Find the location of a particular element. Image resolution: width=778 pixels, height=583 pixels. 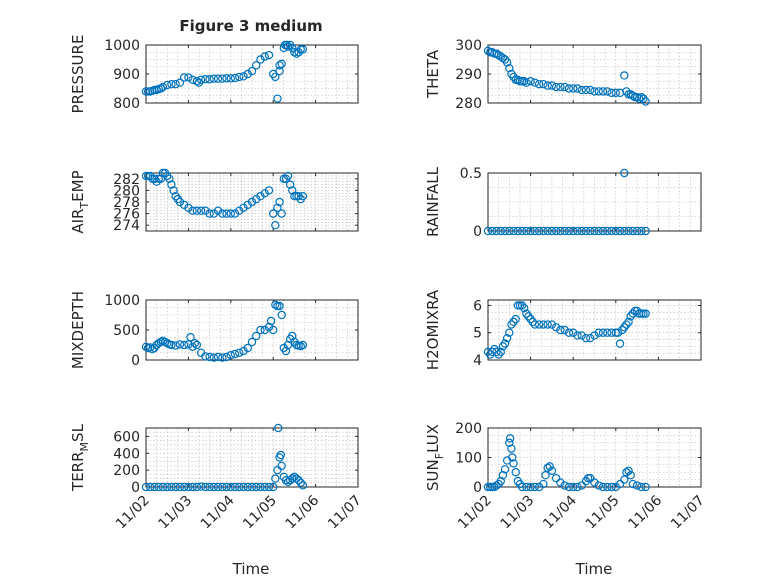

y-tick-label: 400 is located at coordinates (126, 454).